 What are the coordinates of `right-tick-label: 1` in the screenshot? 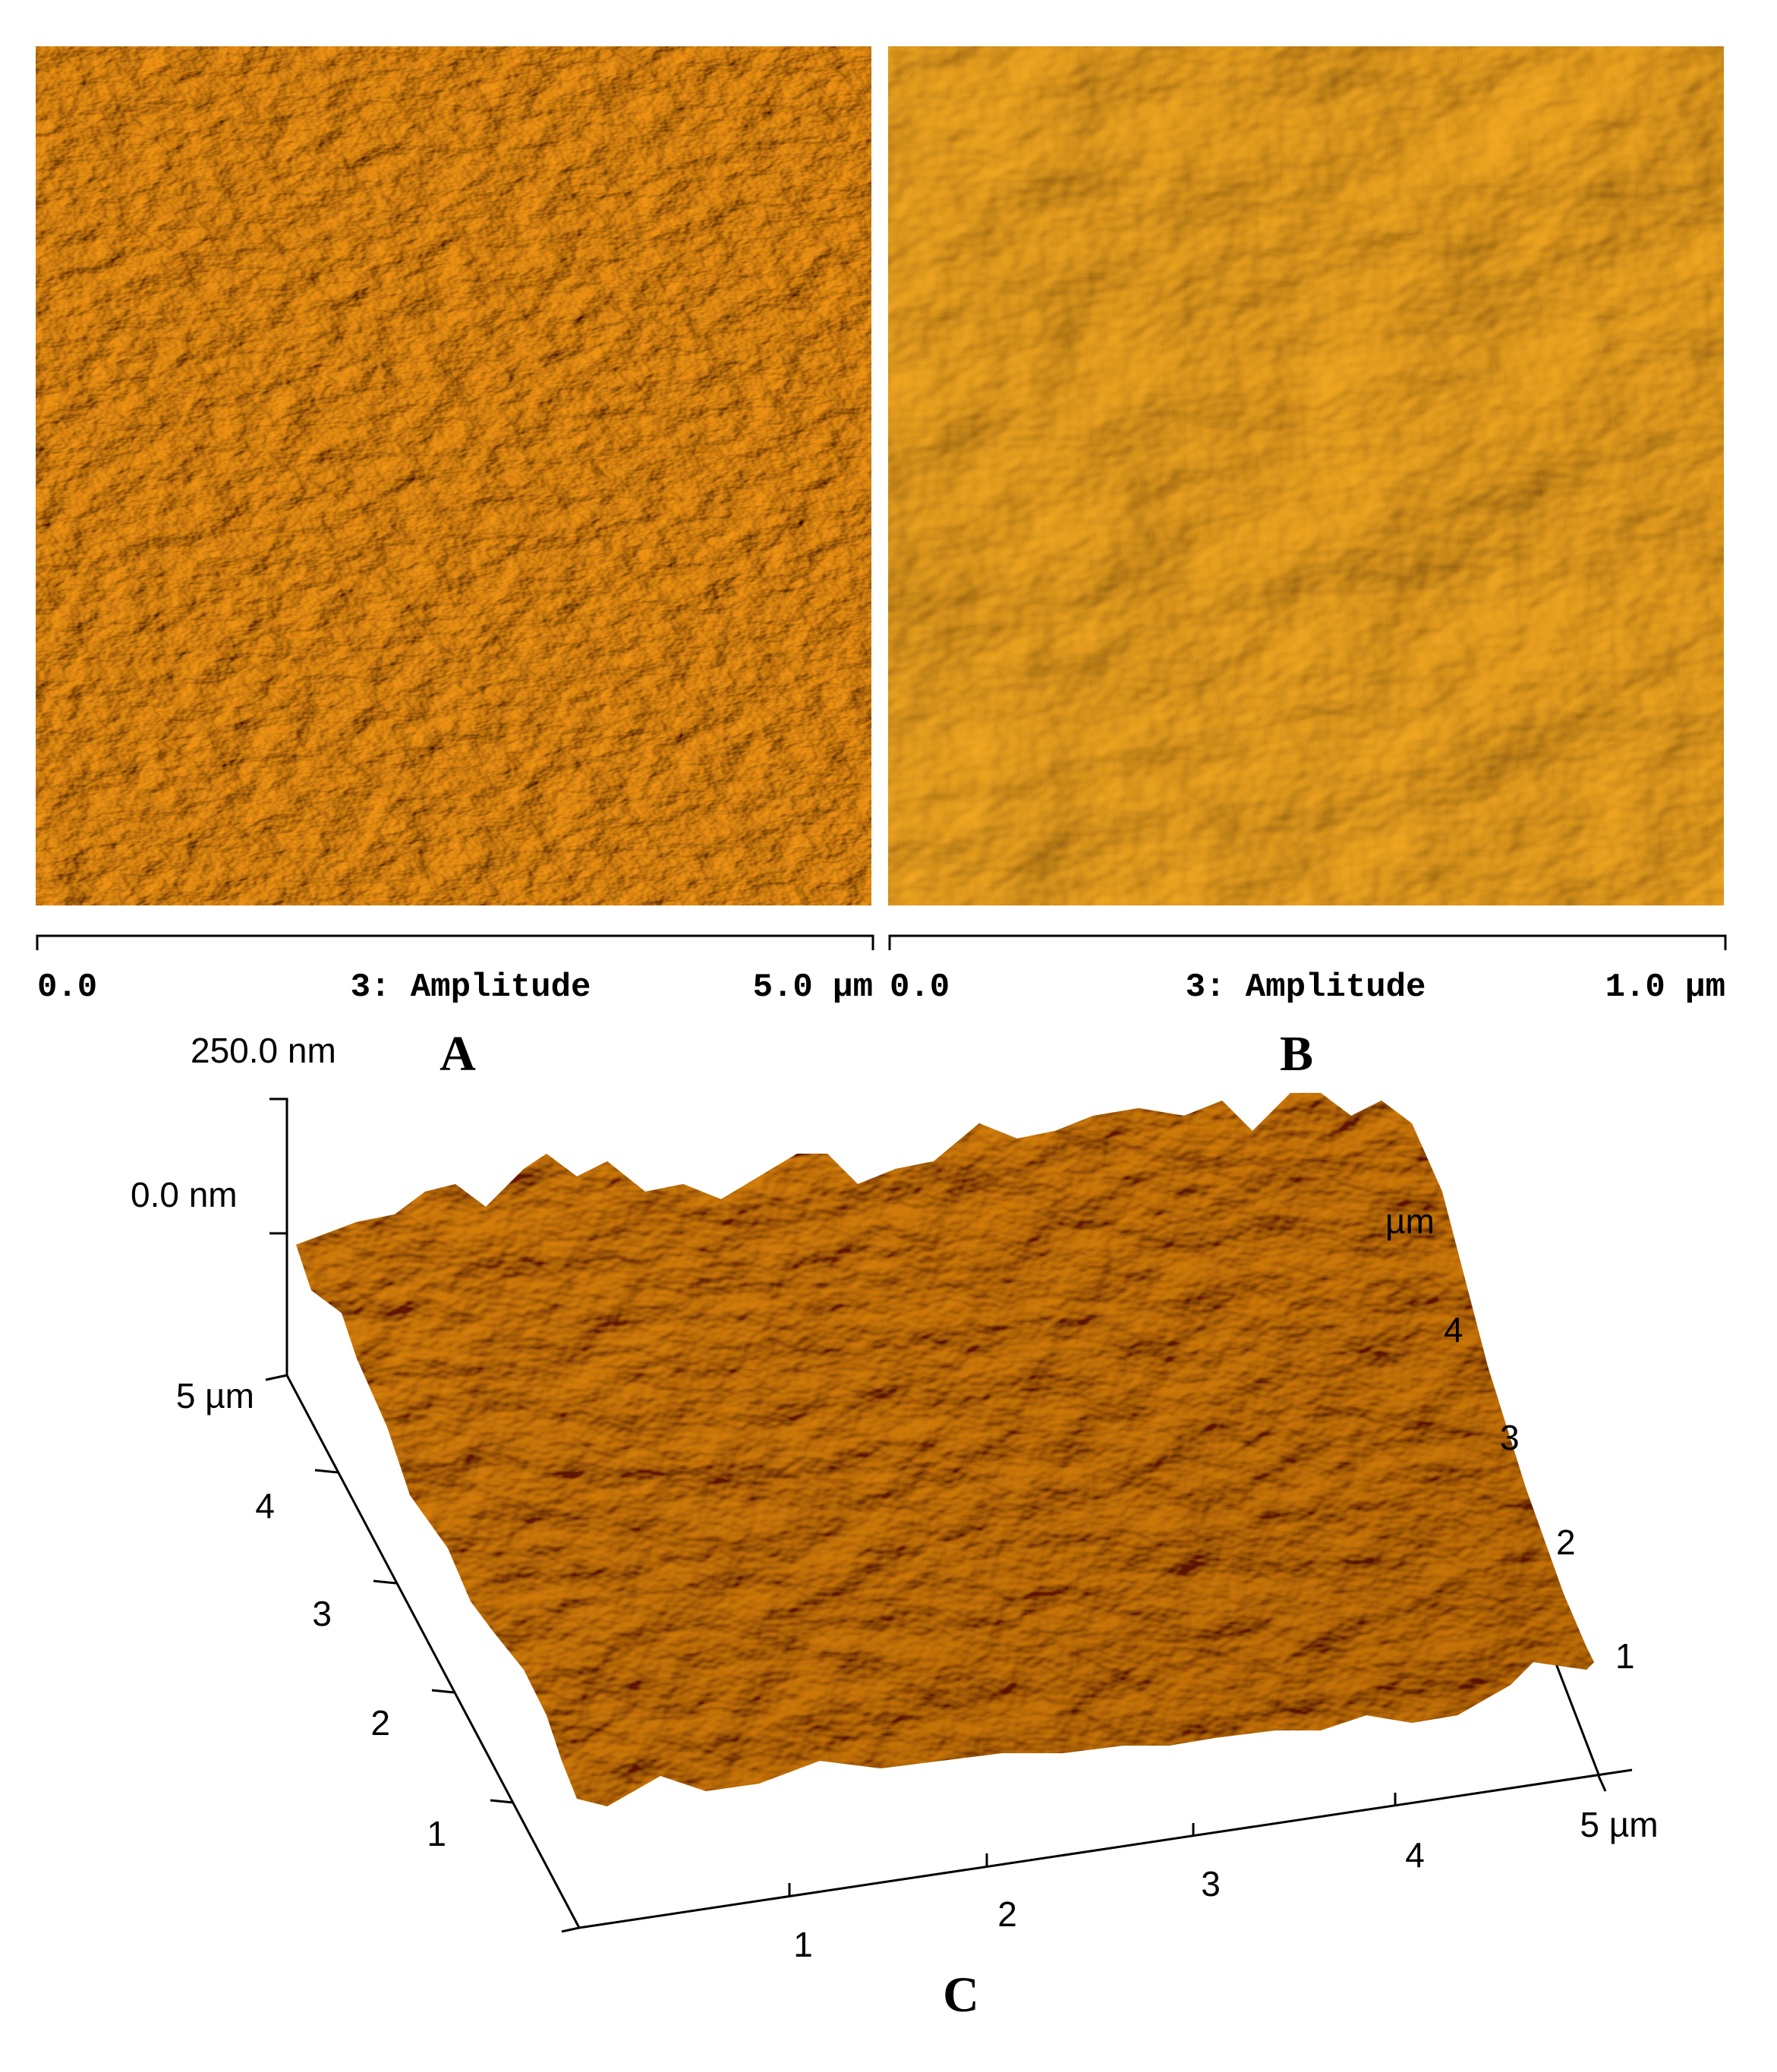 It's located at (1625, 1656).